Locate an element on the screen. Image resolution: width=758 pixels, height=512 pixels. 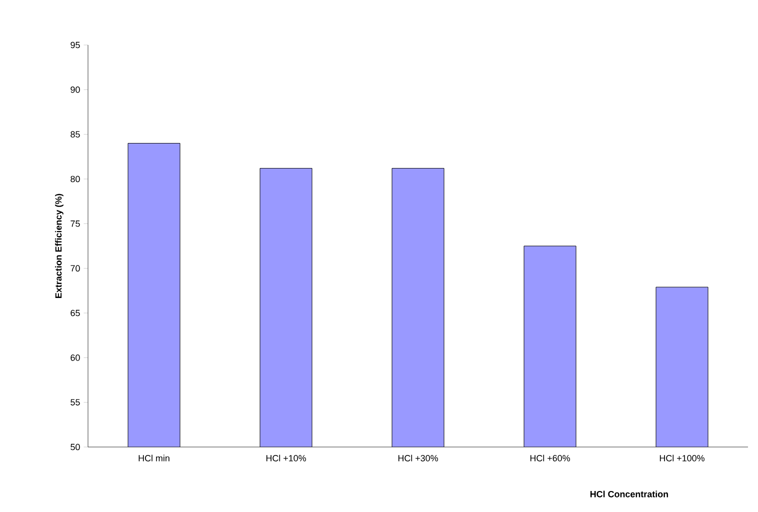
y-axis-title: Extraction Efficiency (%) is located at coordinates (59, 246).